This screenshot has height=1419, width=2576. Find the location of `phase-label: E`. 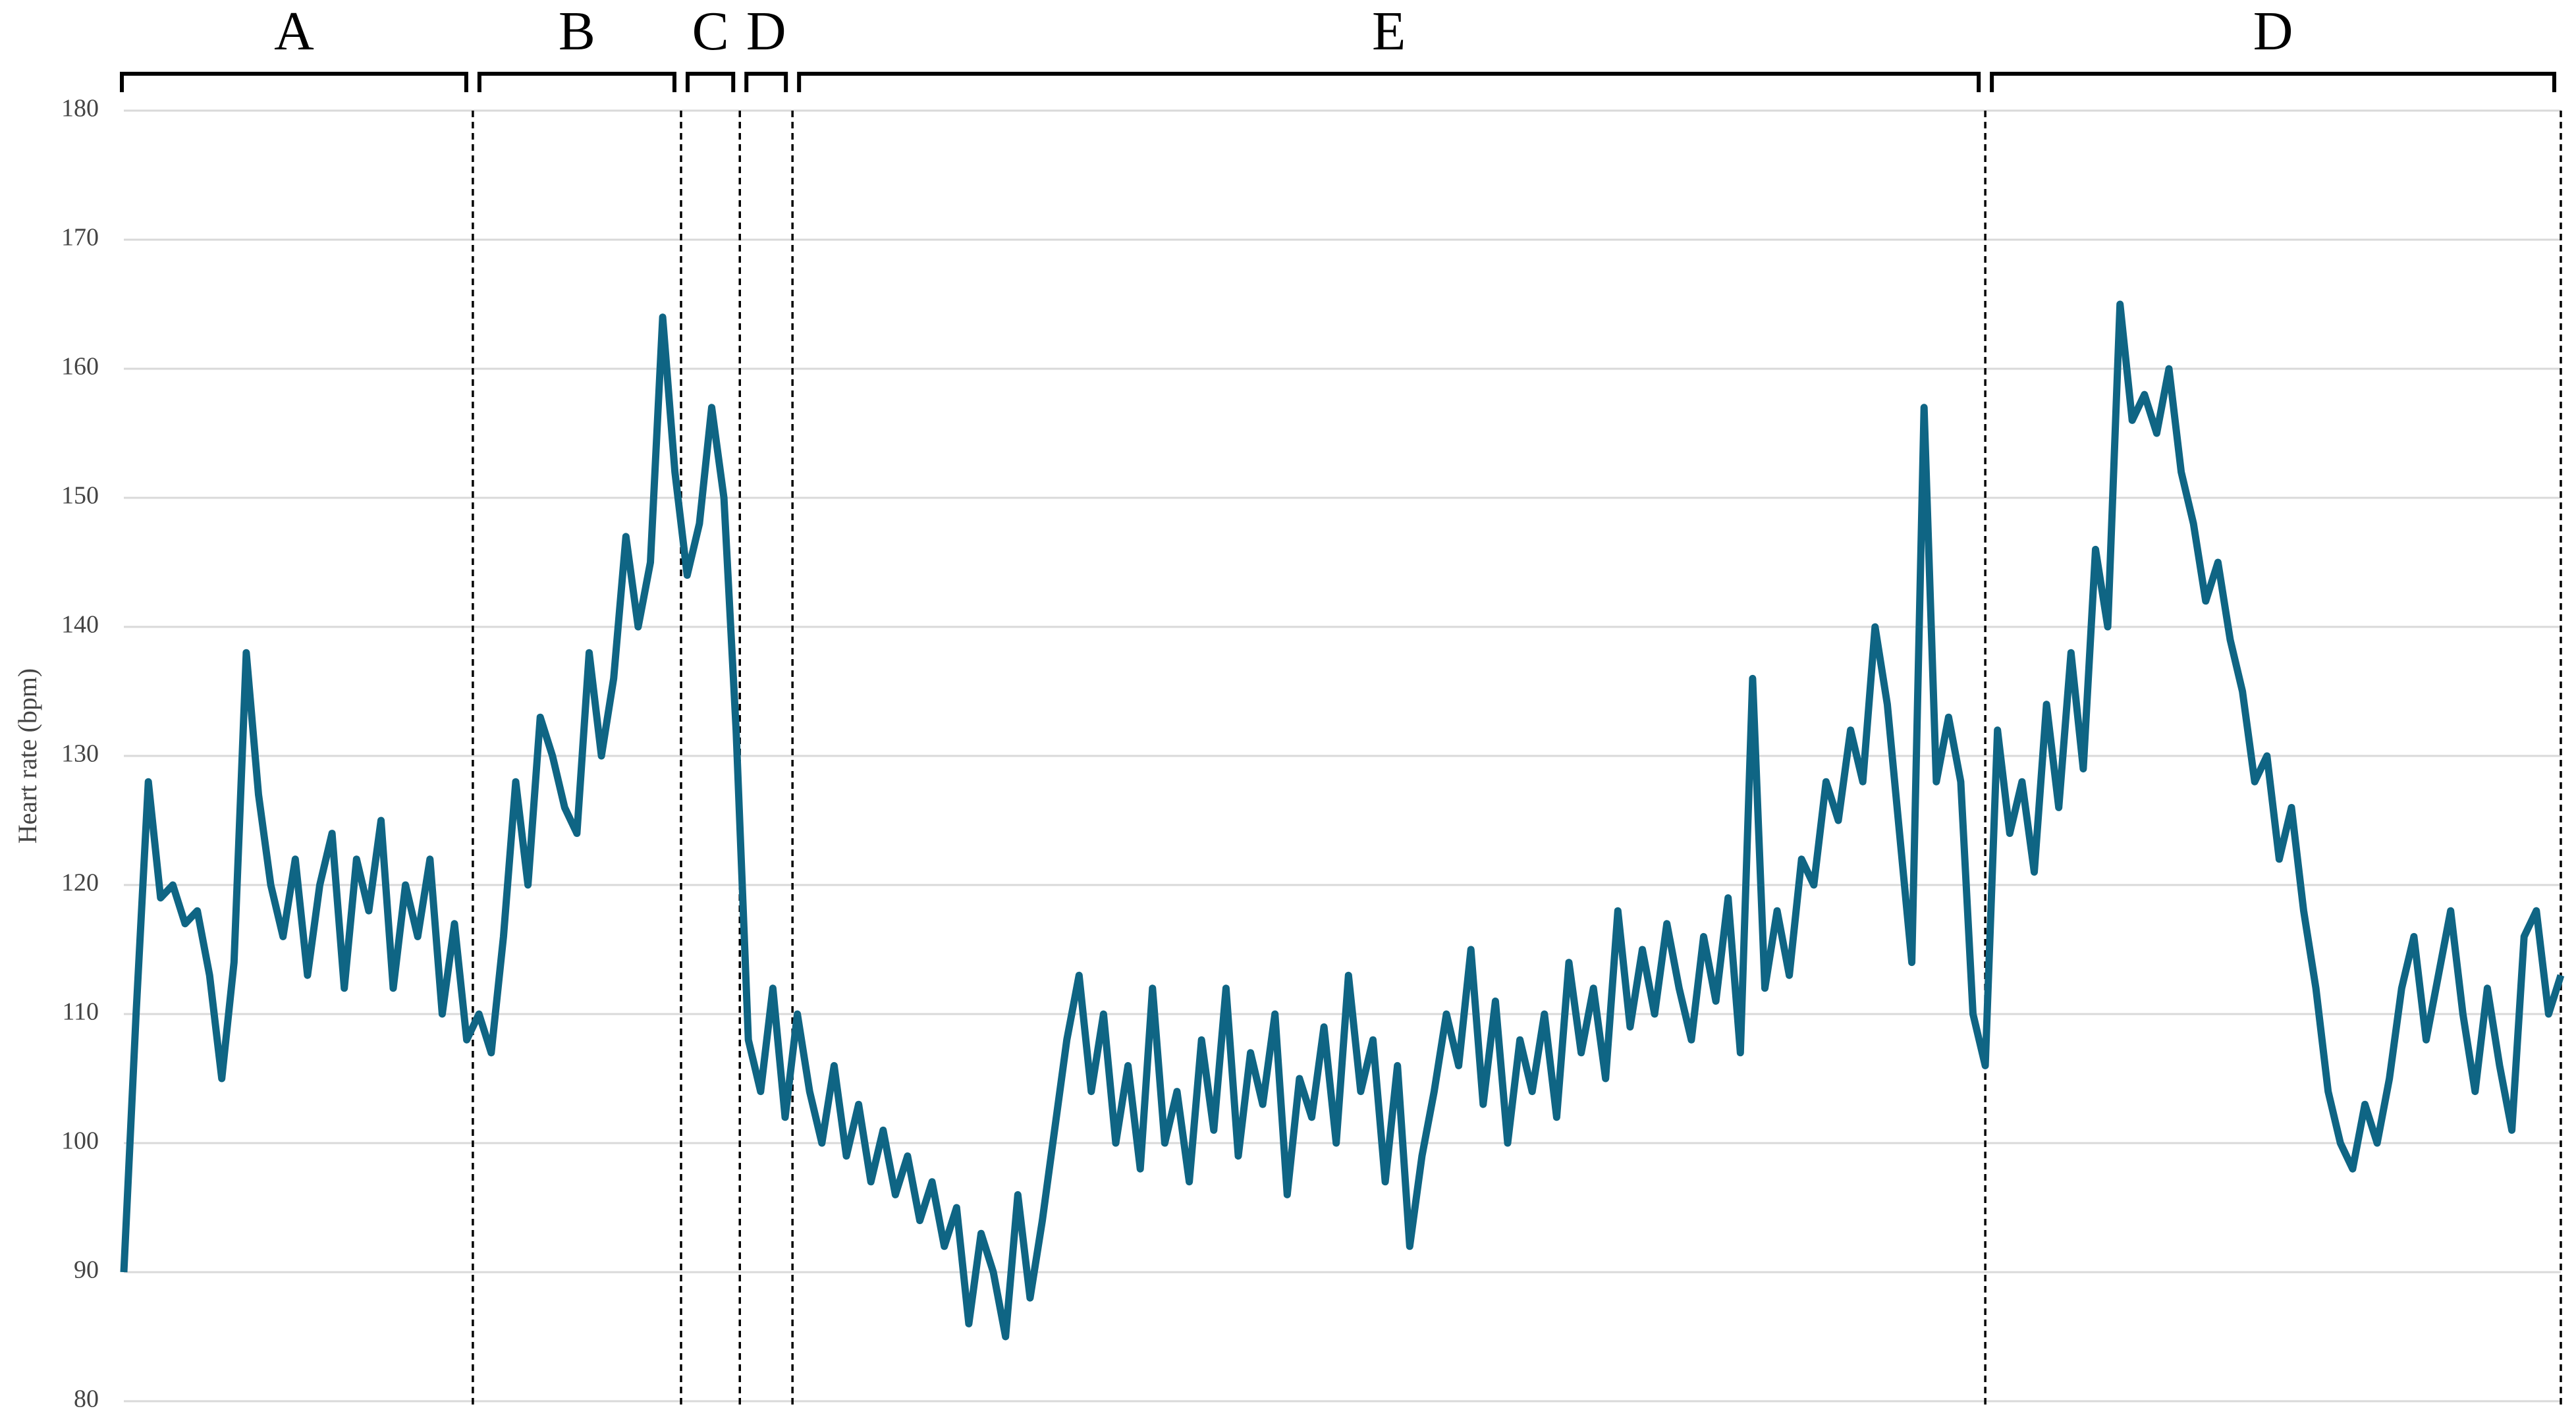

phase-label: E is located at coordinates (1389, 31).